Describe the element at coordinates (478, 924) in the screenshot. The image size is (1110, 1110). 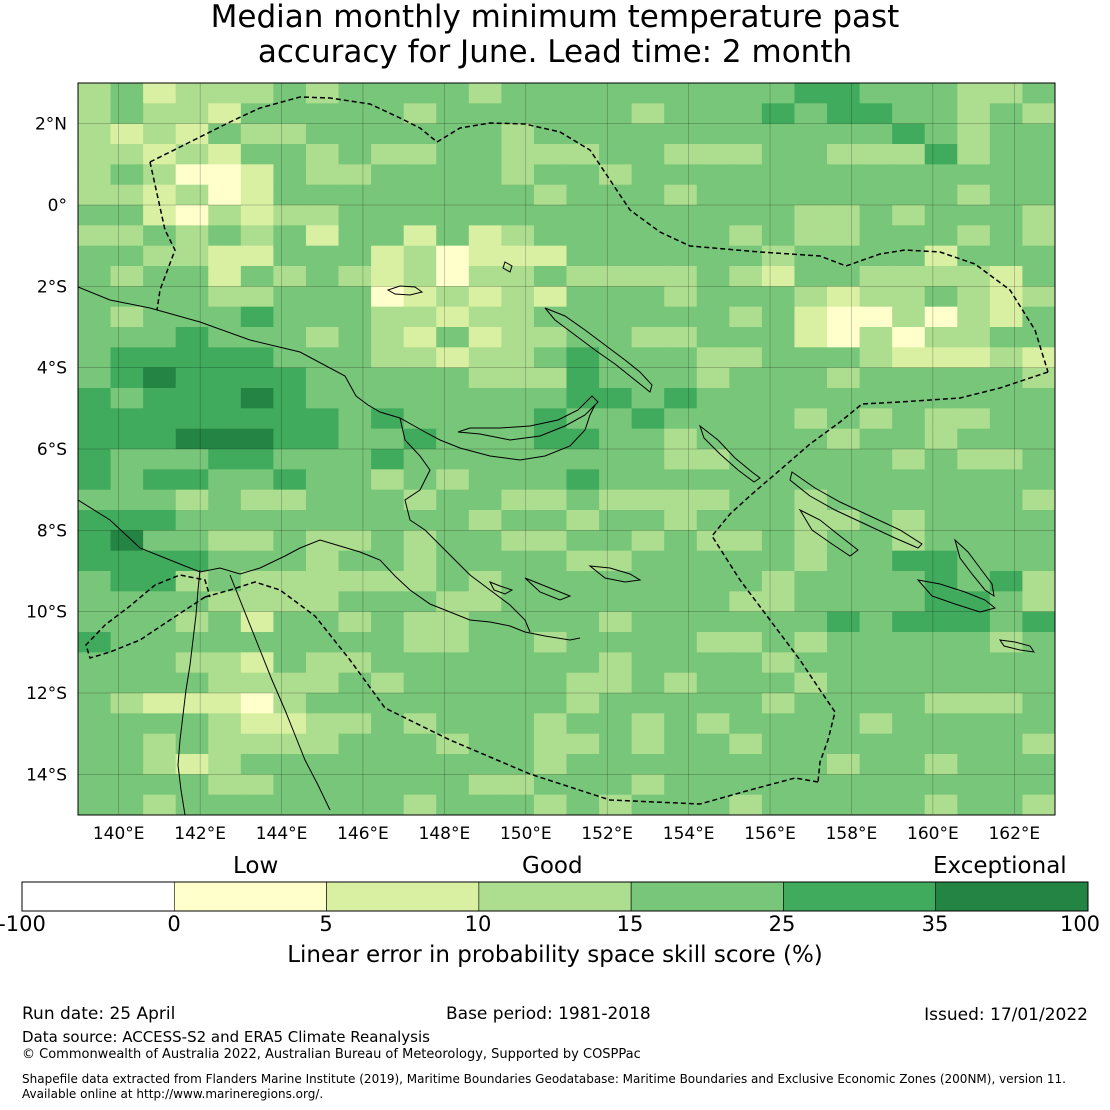
I see `colorbar-tick: 10` at that location.